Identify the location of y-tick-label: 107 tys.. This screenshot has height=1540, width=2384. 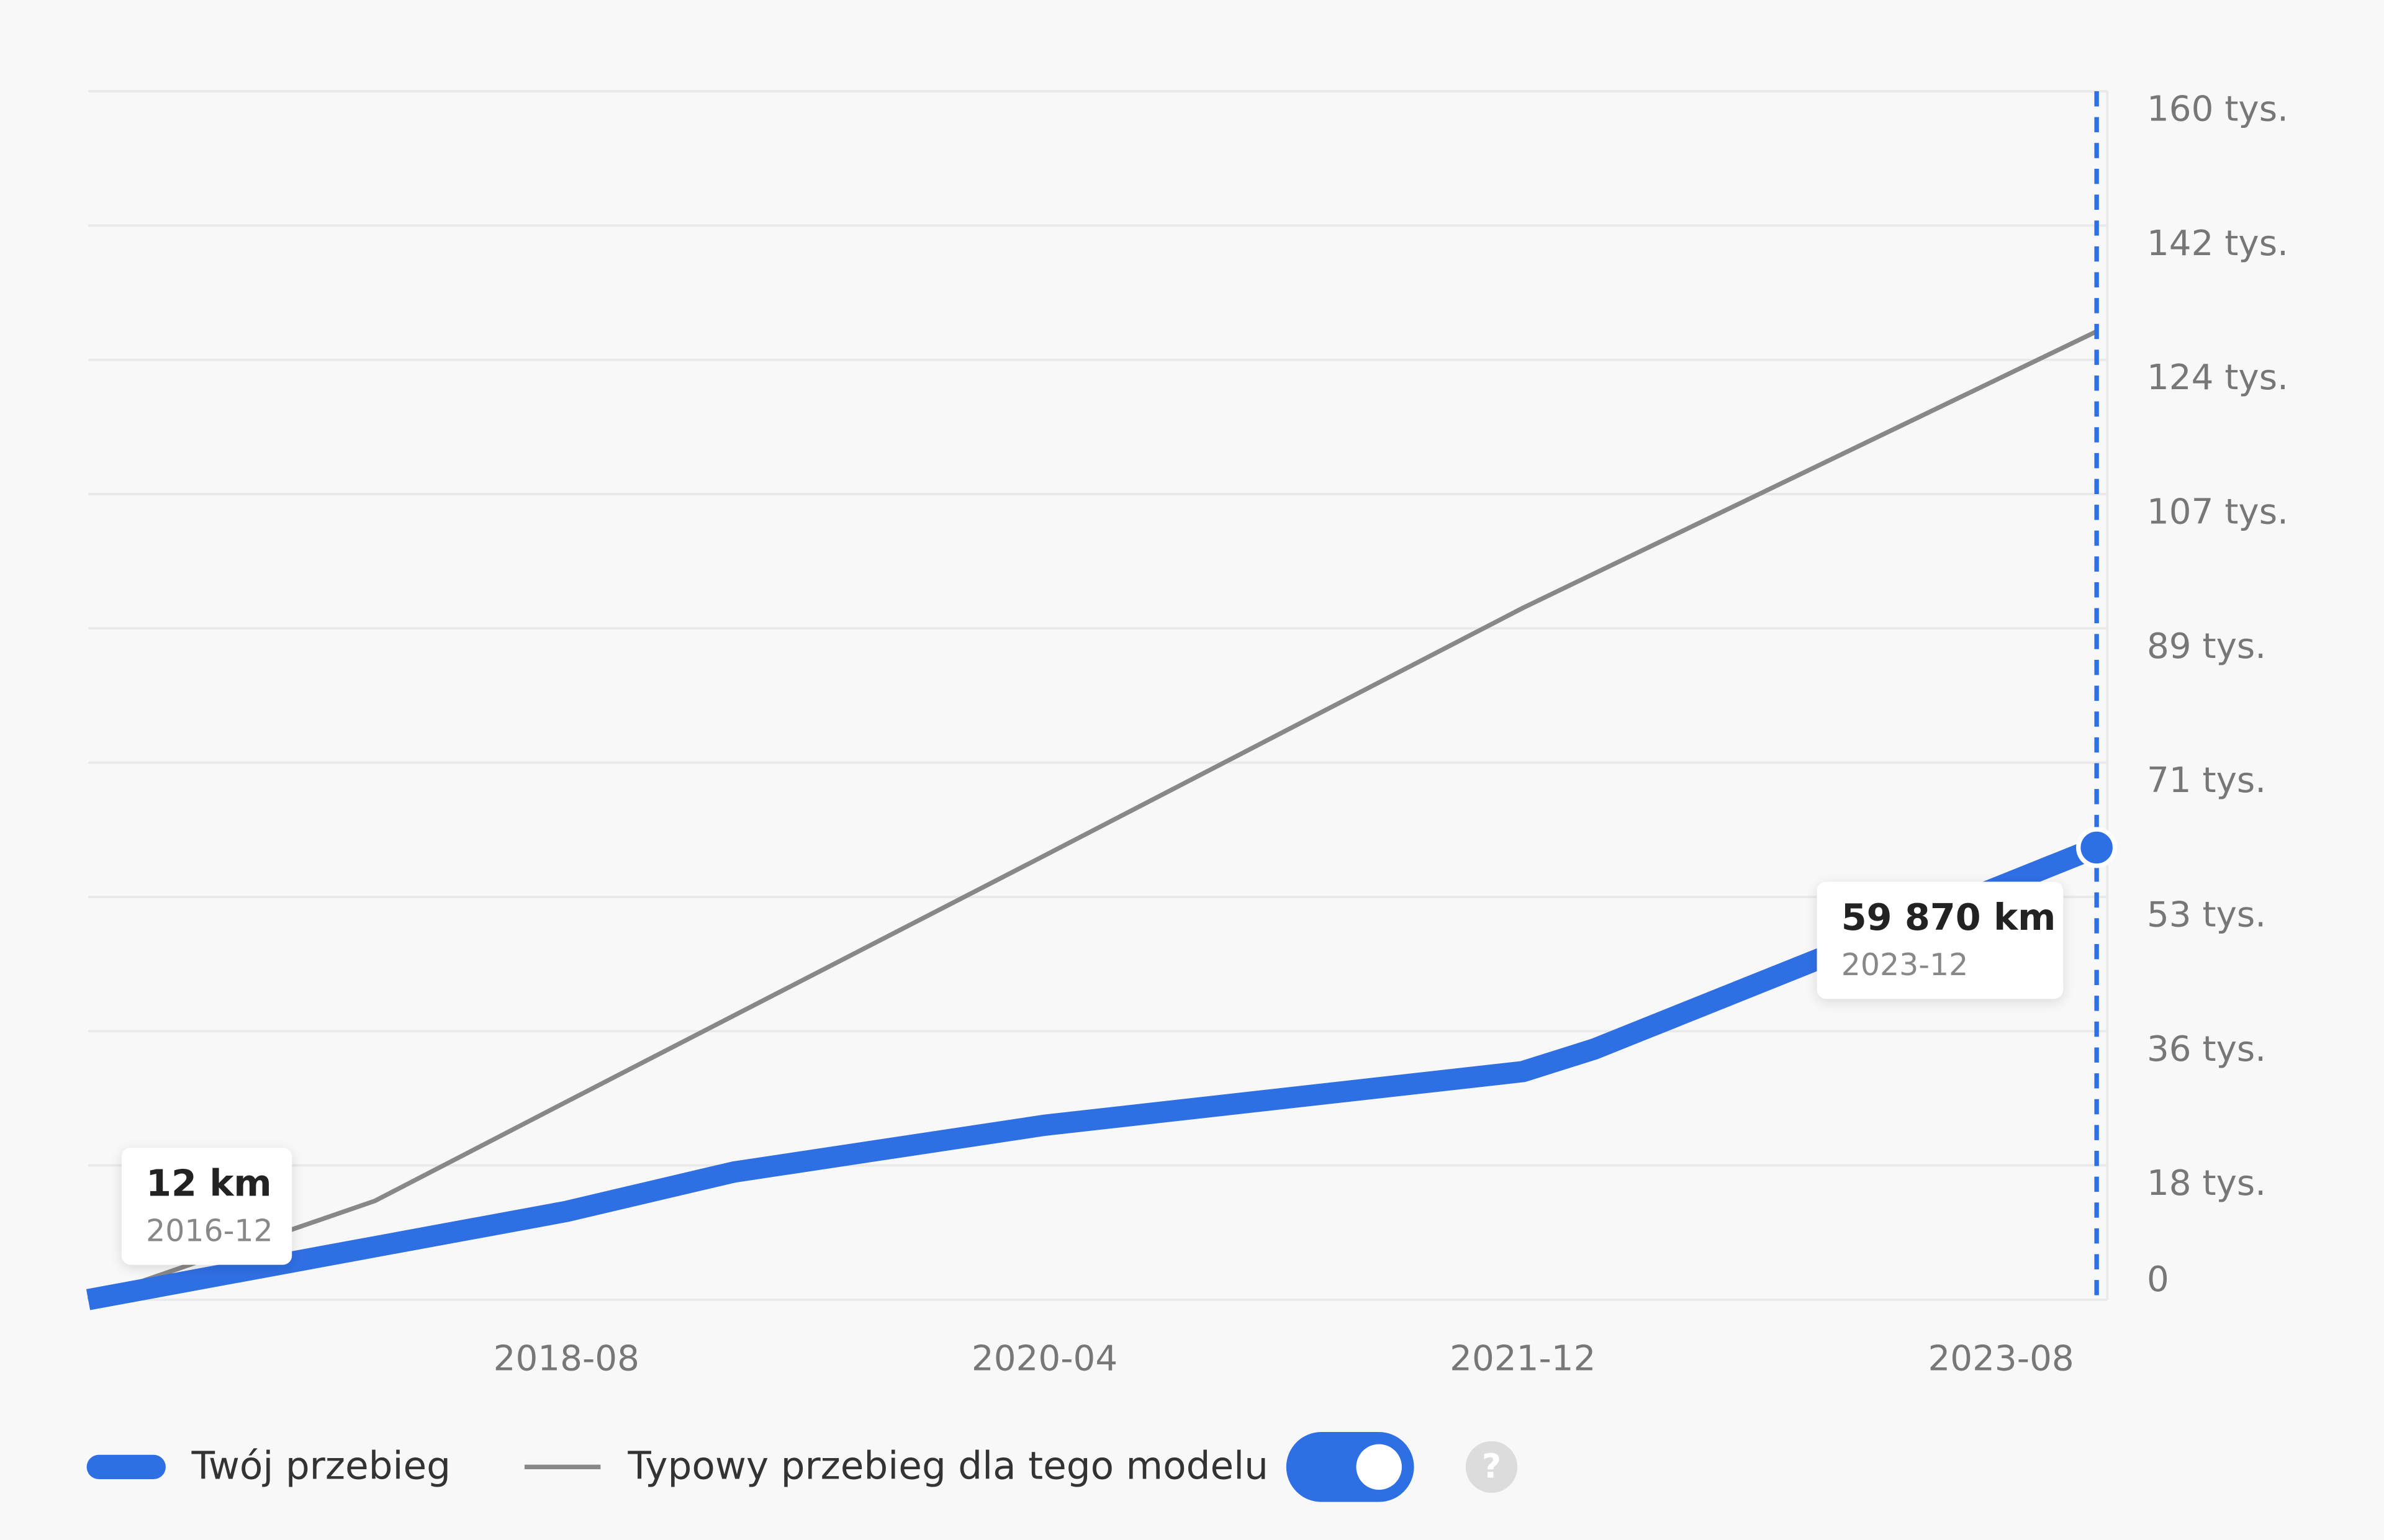
(2217, 512).